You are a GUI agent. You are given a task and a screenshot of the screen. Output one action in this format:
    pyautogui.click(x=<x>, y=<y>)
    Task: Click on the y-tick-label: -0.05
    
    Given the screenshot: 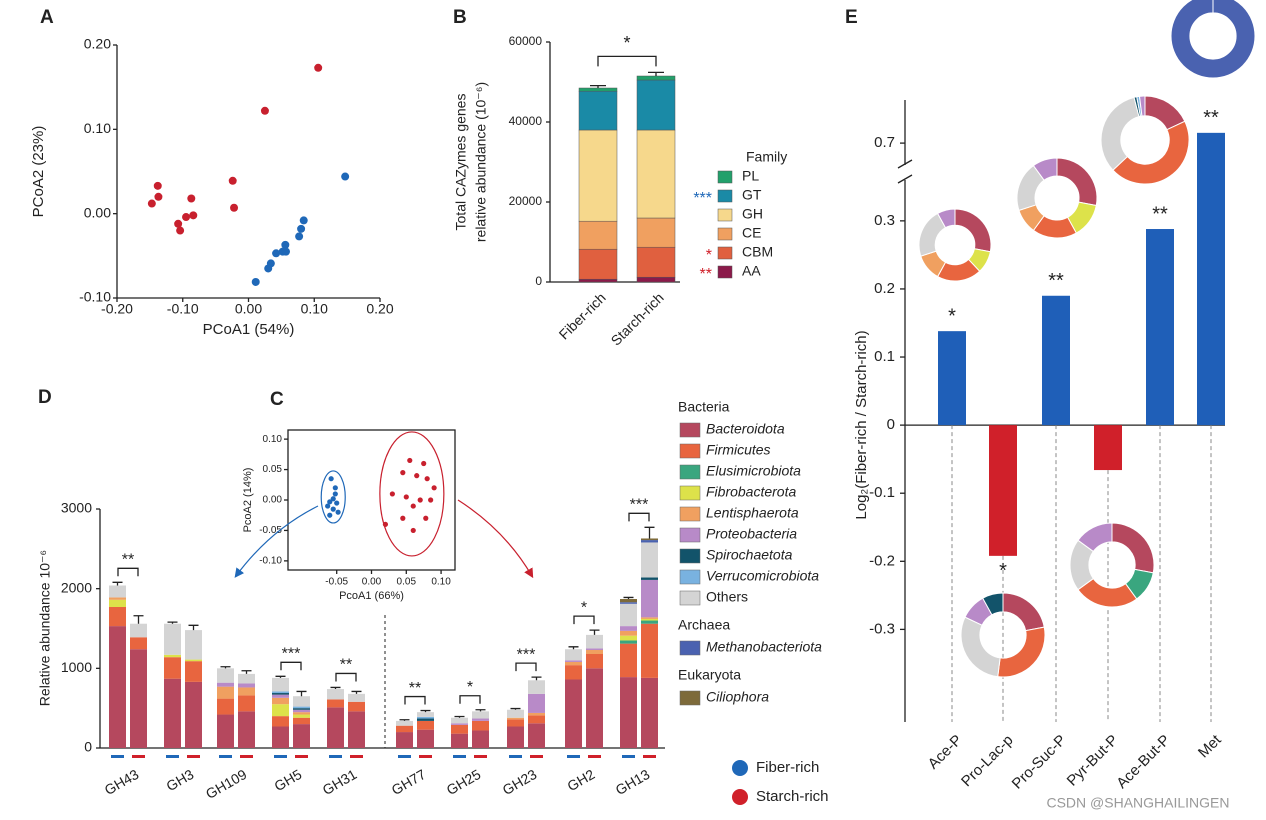 What is the action you would take?
    pyautogui.click(x=270, y=530)
    